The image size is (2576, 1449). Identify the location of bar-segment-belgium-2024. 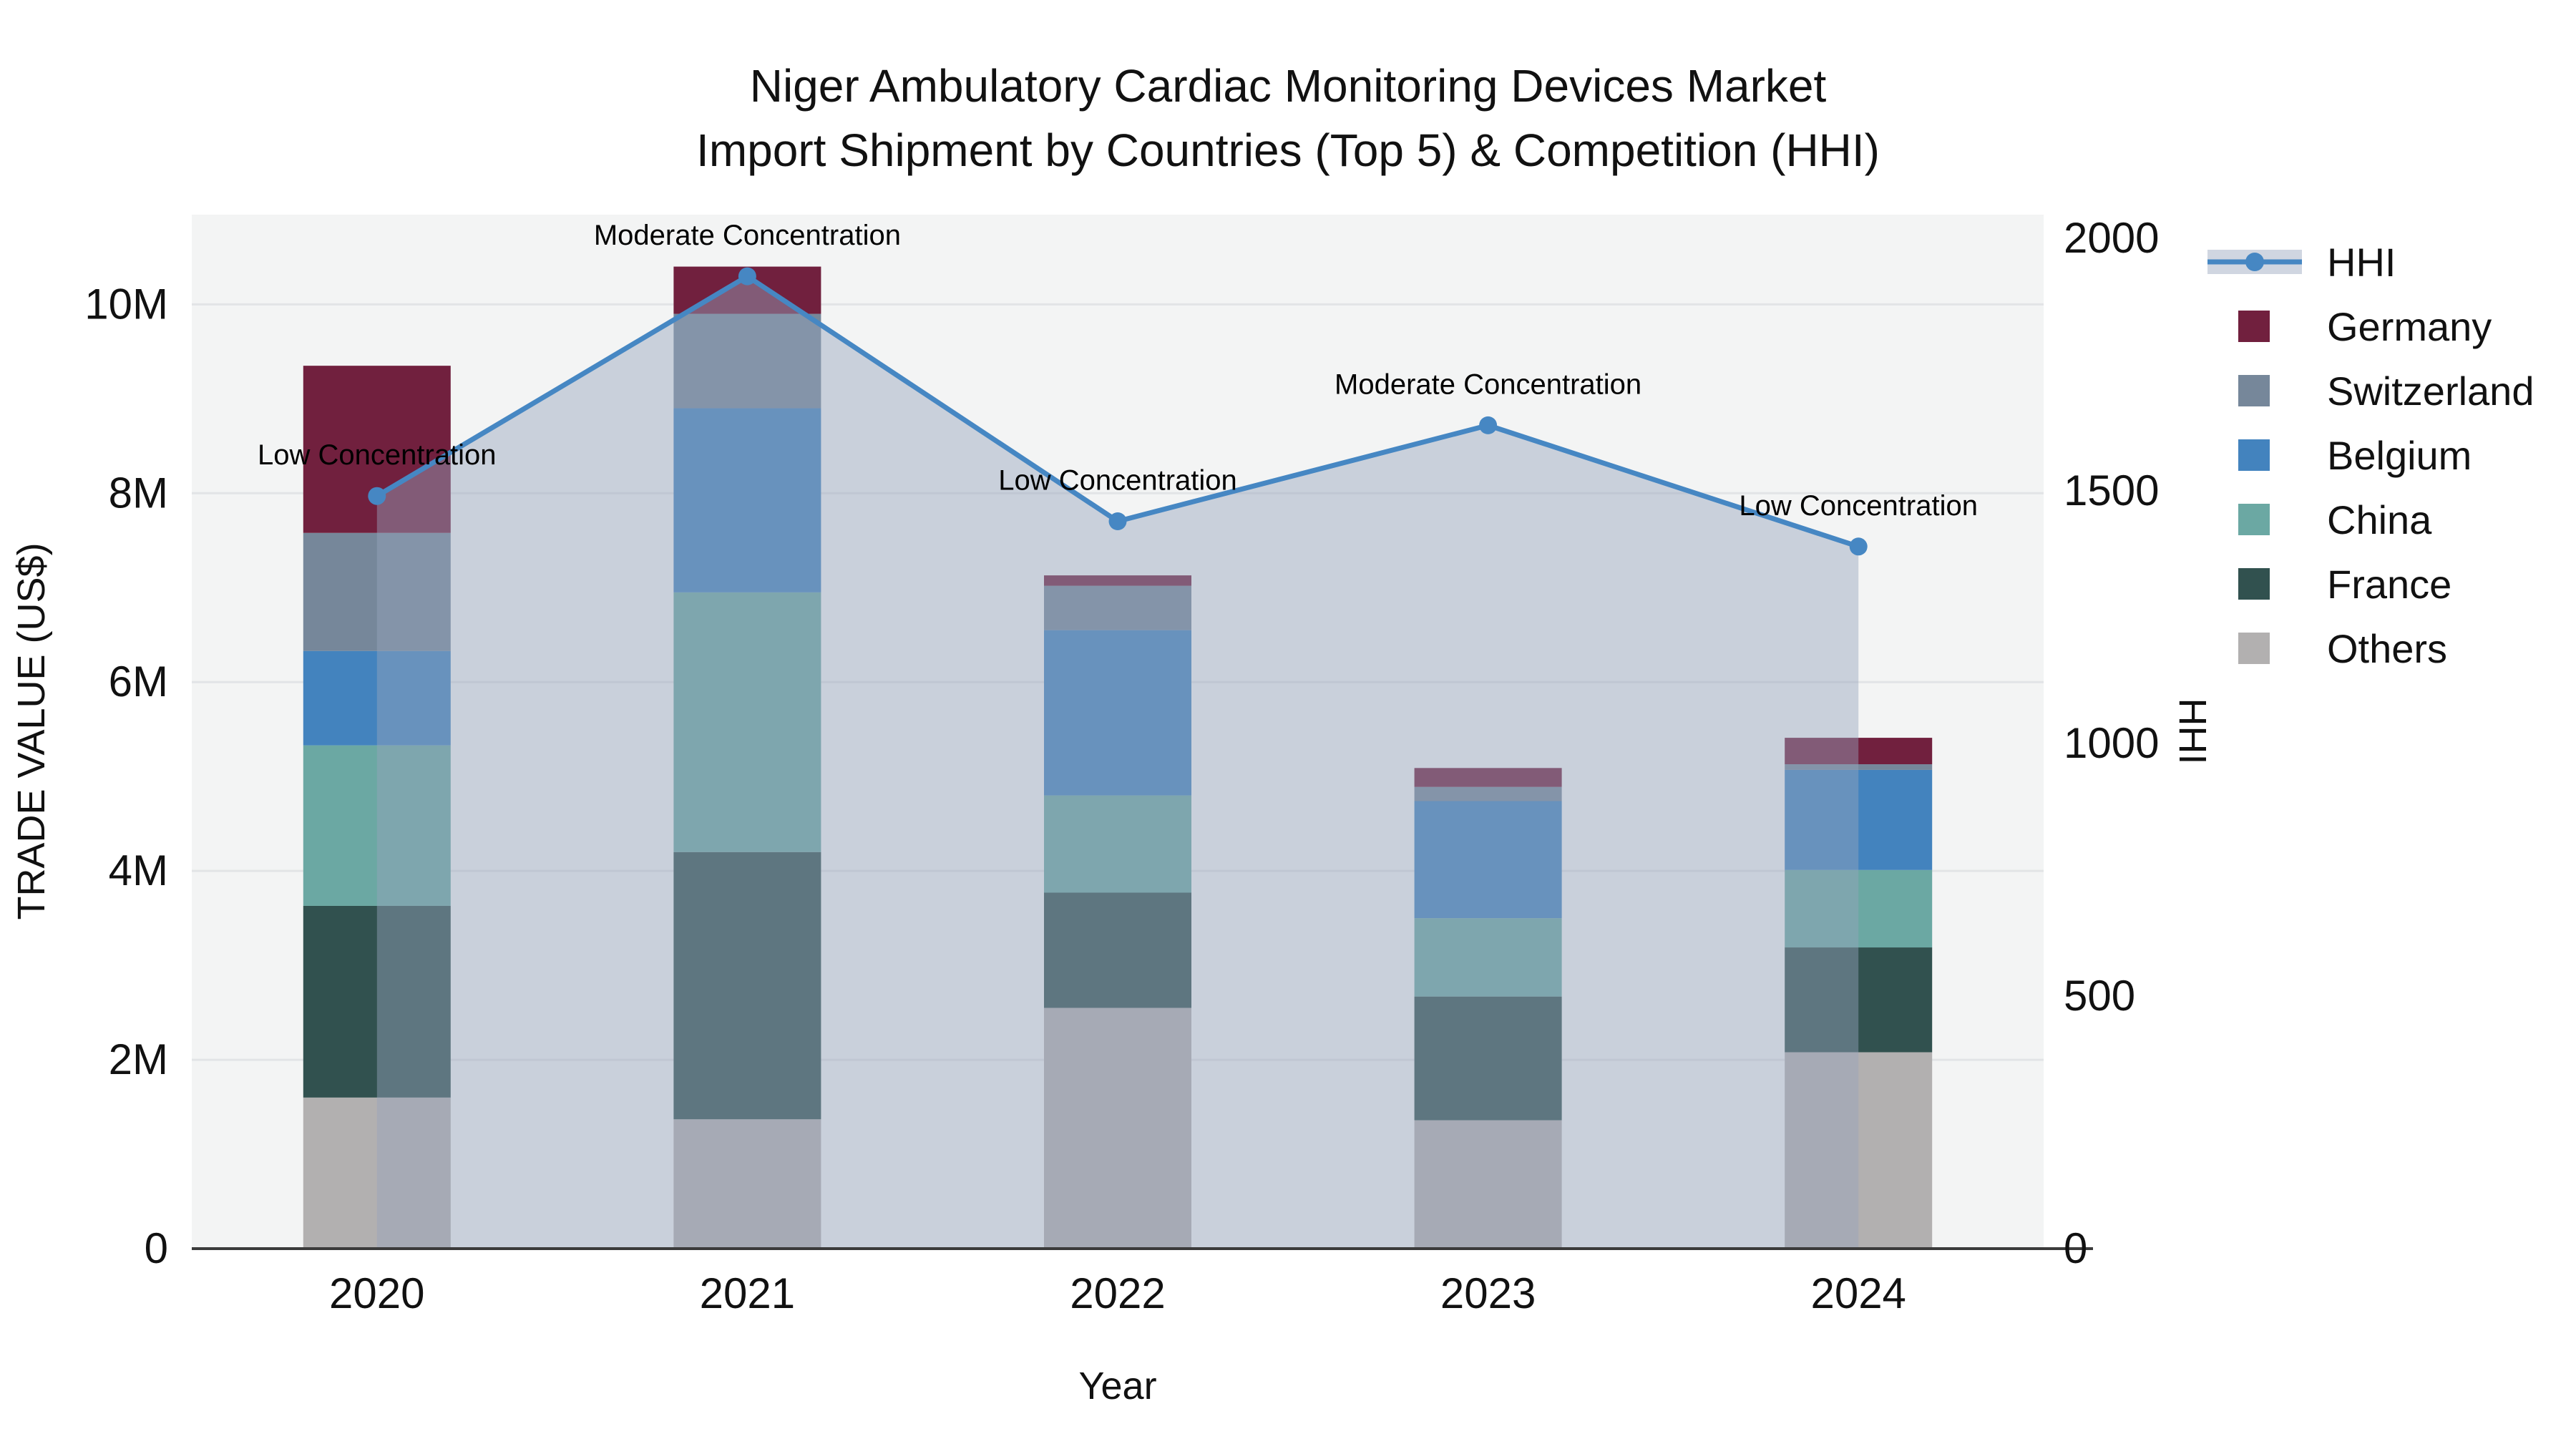
(1859, 819).